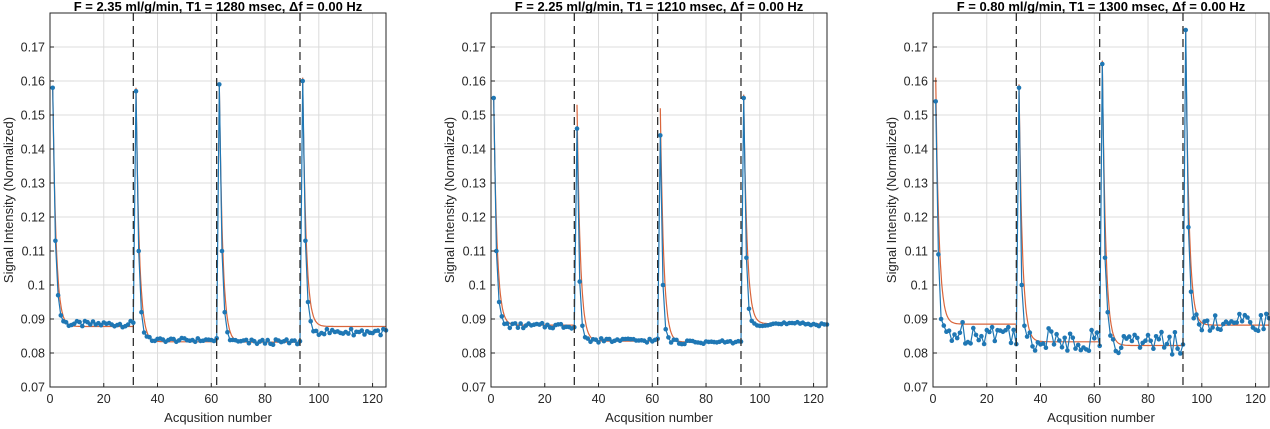 The width and height of the screenshot is (1270, 429). Describe the element at coordinates (1201, 399) in the screenshot. I see `x-tick-label: 100` at that location.